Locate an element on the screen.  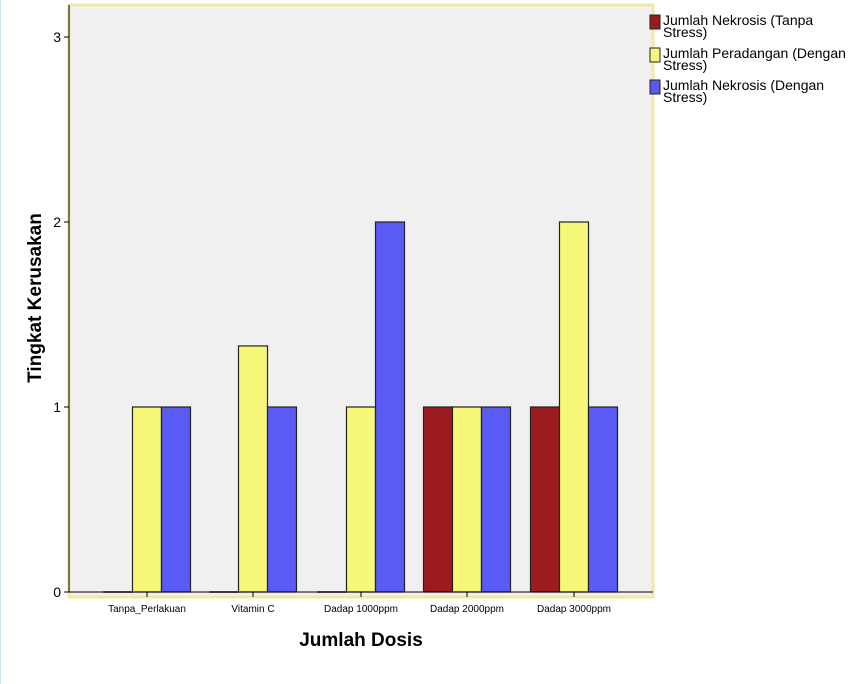
y-axis: 0 1 2 3 is located at coordinates (61, 302).